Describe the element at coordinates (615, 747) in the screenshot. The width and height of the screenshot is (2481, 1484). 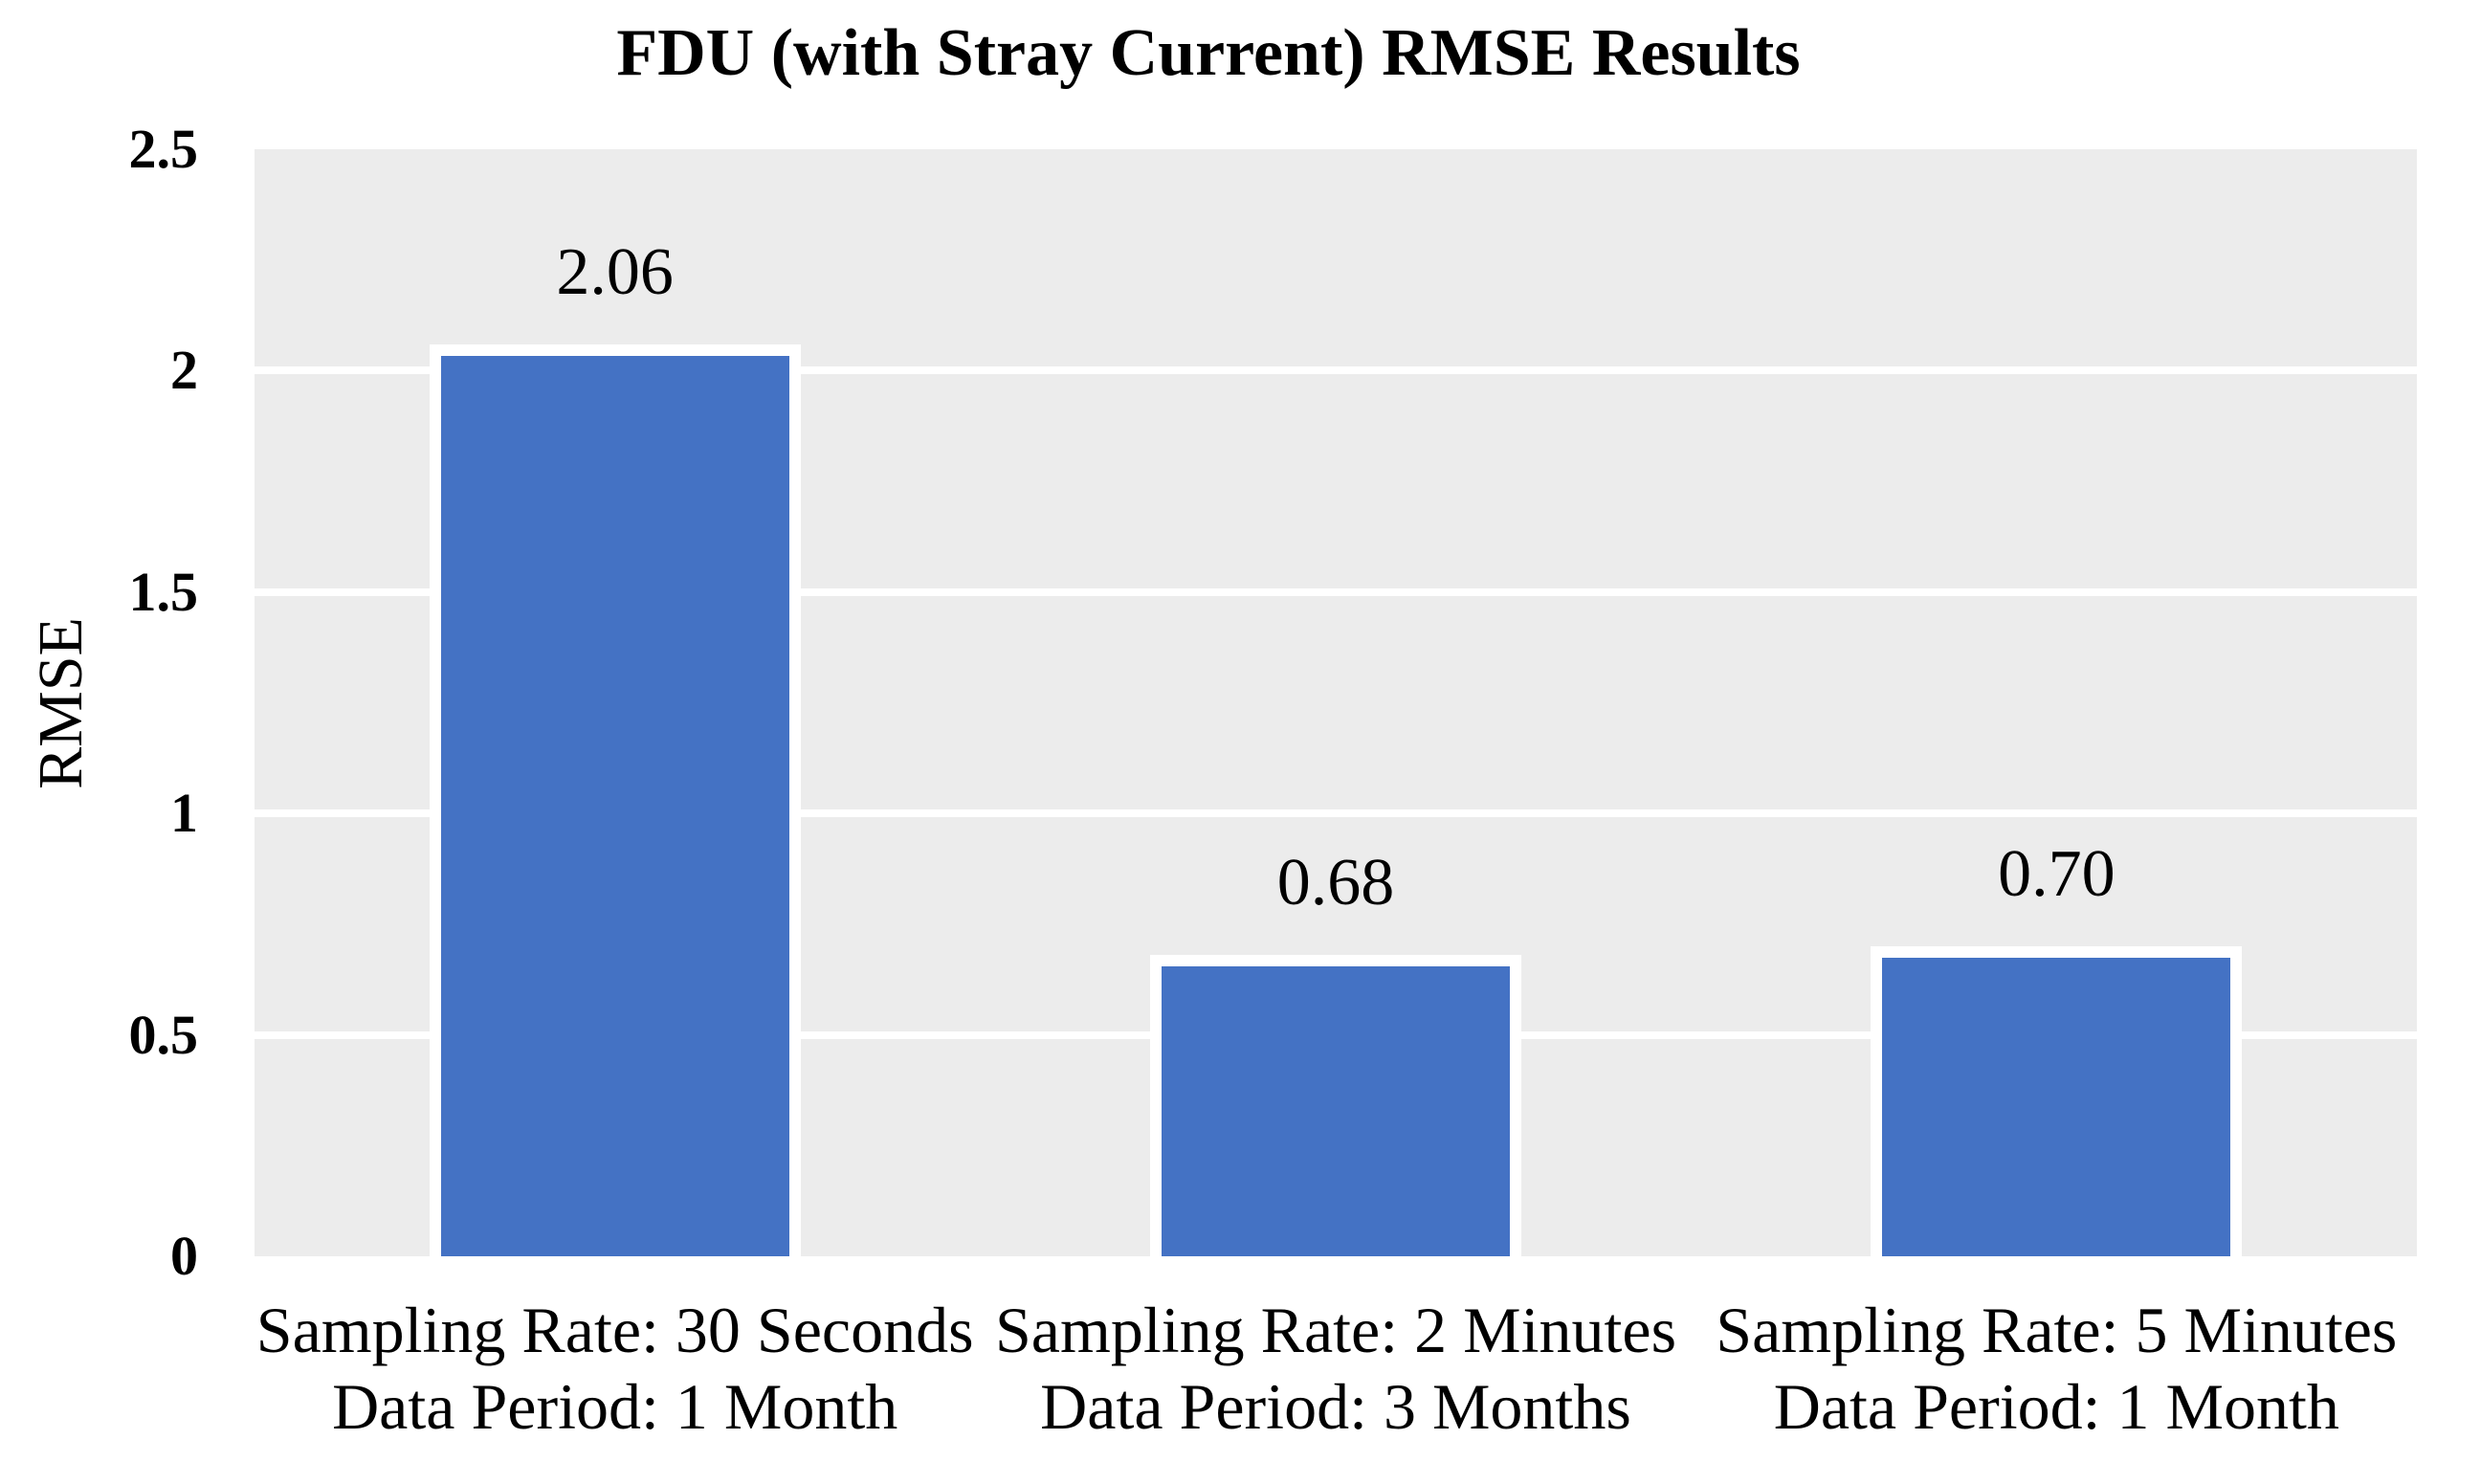
I see `bar-sampling-30s: 2.06` at that location.